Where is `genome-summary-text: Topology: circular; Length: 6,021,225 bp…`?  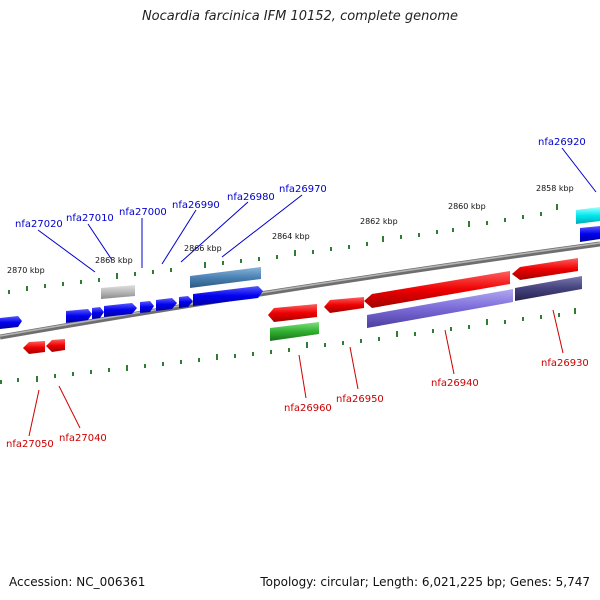
genome-summary-text: Topology: circular; Length: 6,021,225 bp… is located at coordinates (425, 582).